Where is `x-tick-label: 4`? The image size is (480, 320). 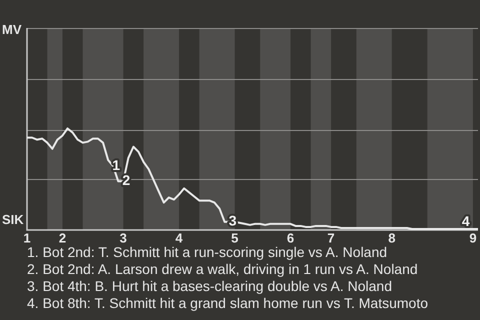 x-tick-label: 4 is located at coordinates (179, 238).